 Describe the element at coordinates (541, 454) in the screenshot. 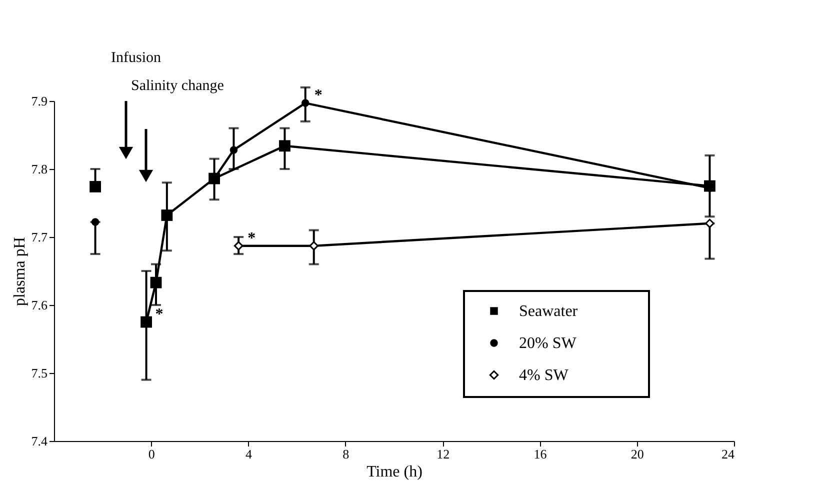

I see `x-tick-label: 16` at that location.